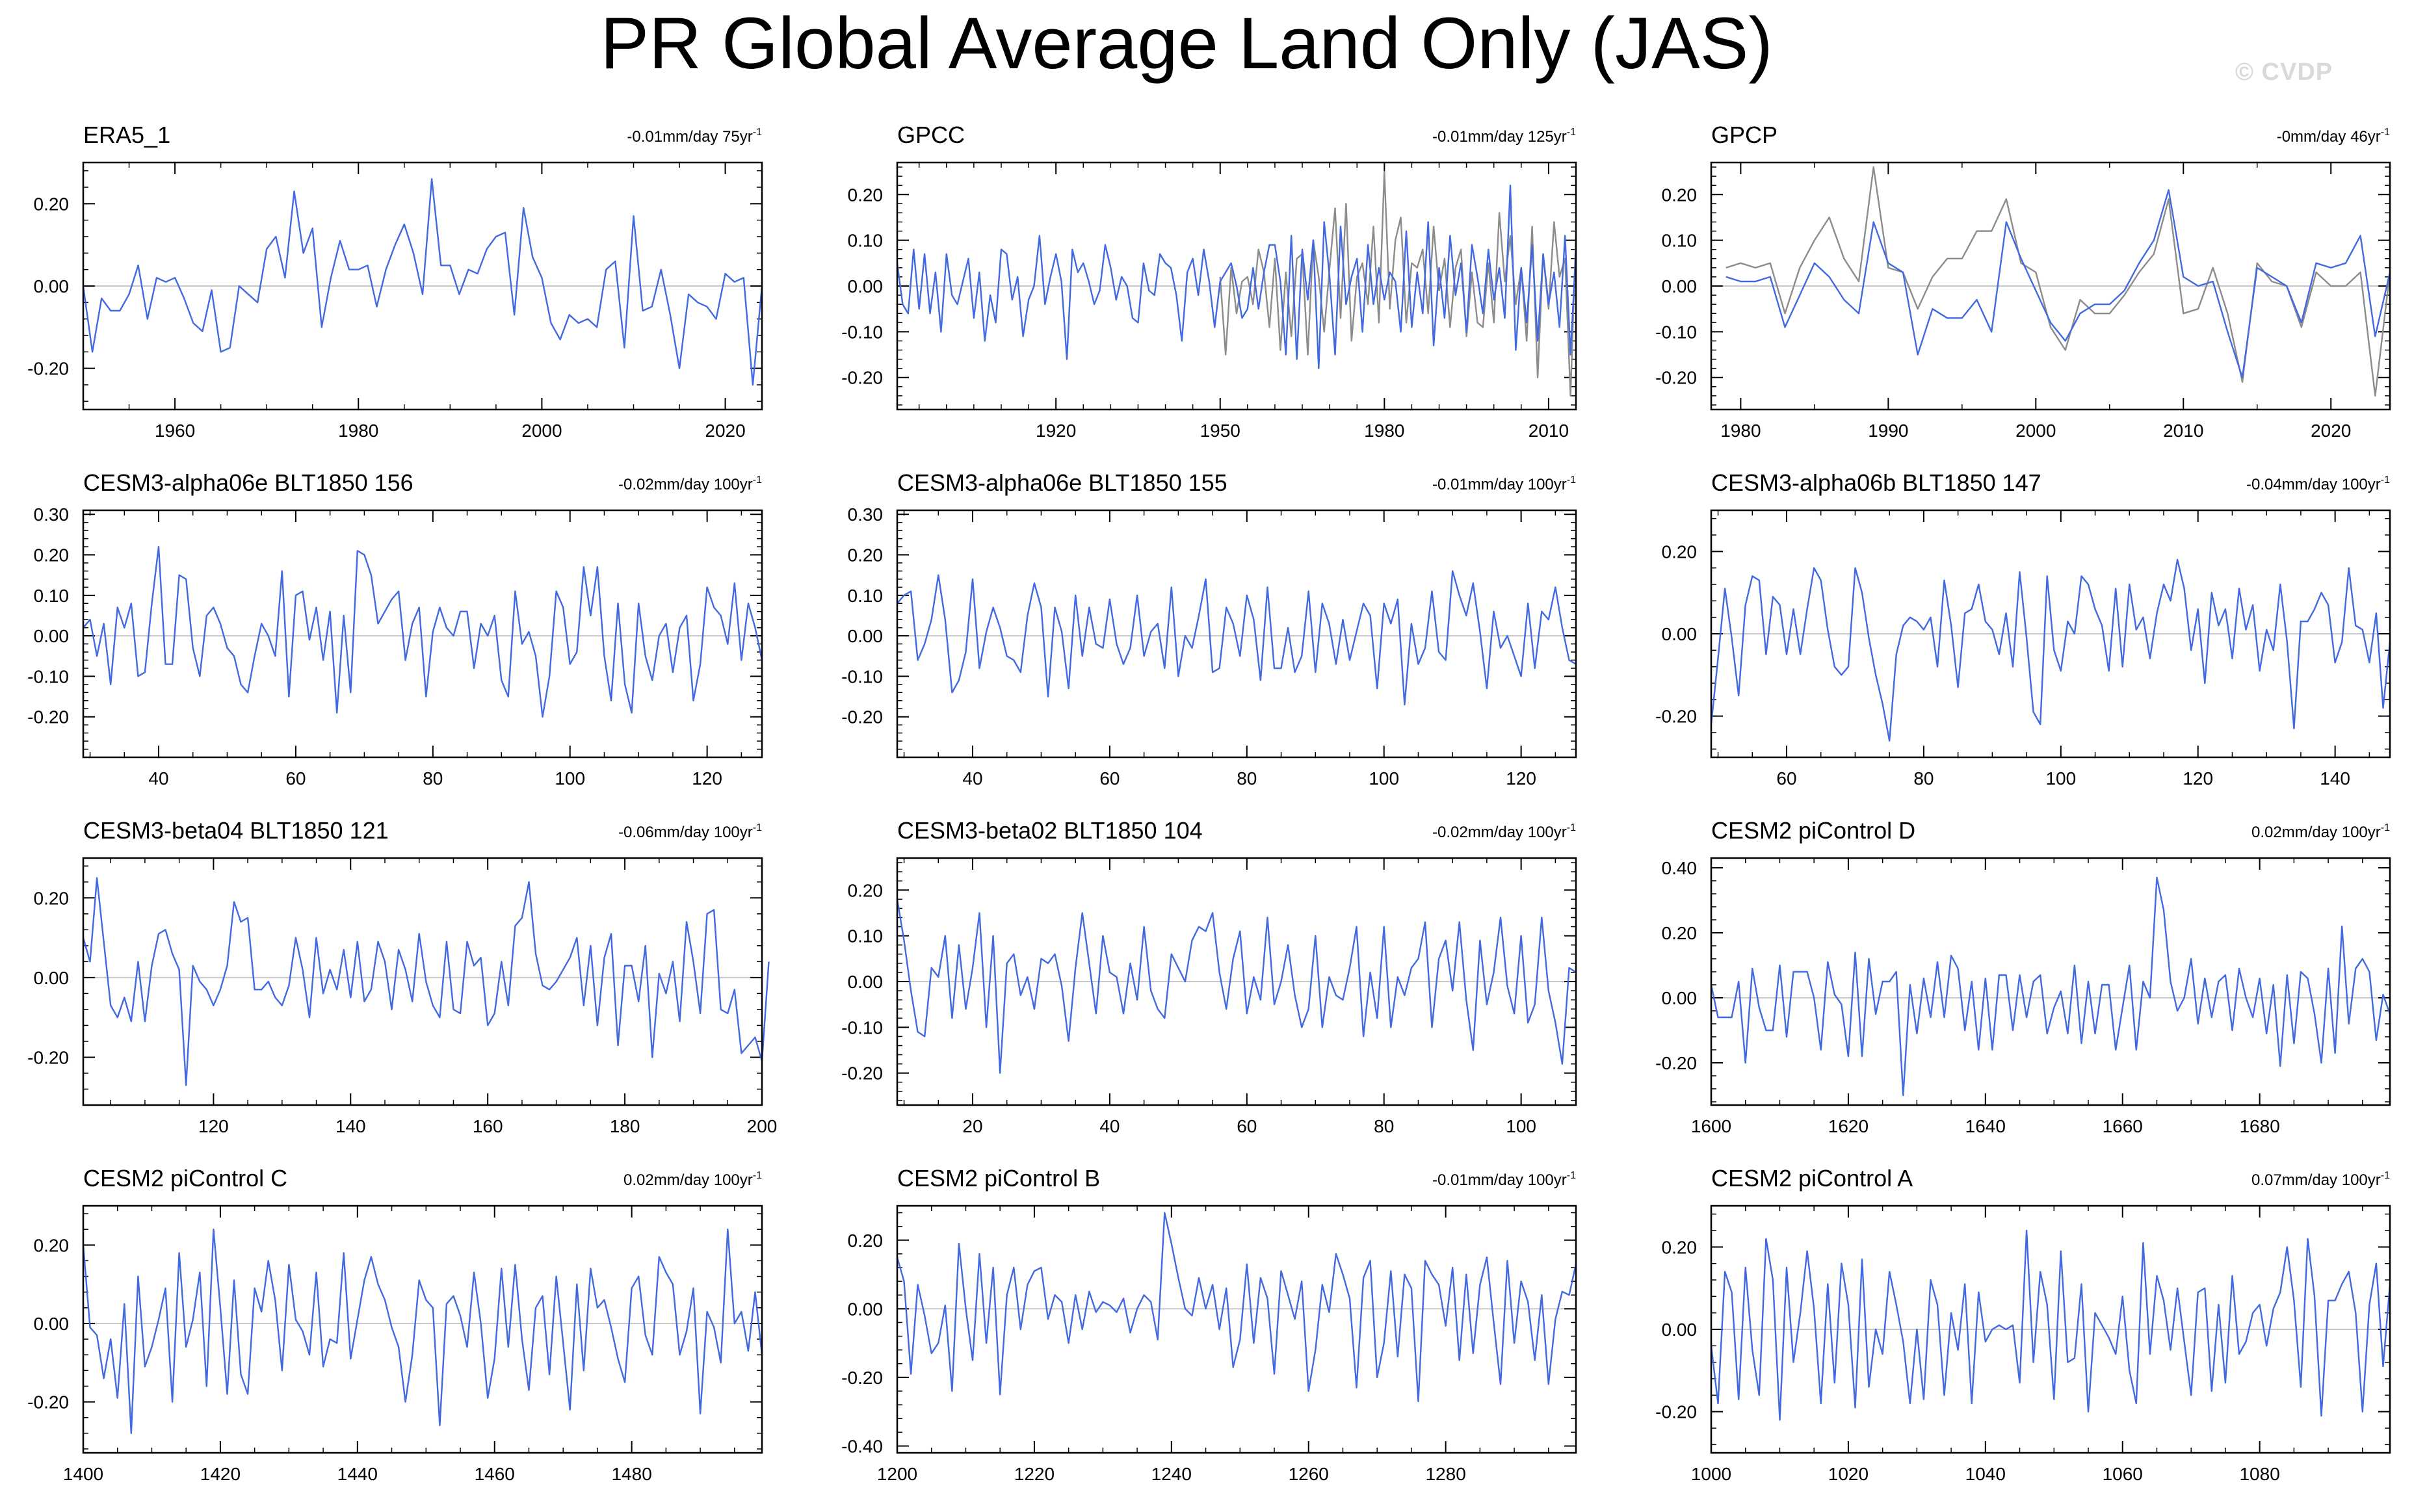  What do you see at coordinates (2318, 484) in the screenshot?
I see `panel-trend: -0.04mm/day 100yr-1` at bounding box center [2318, 484].